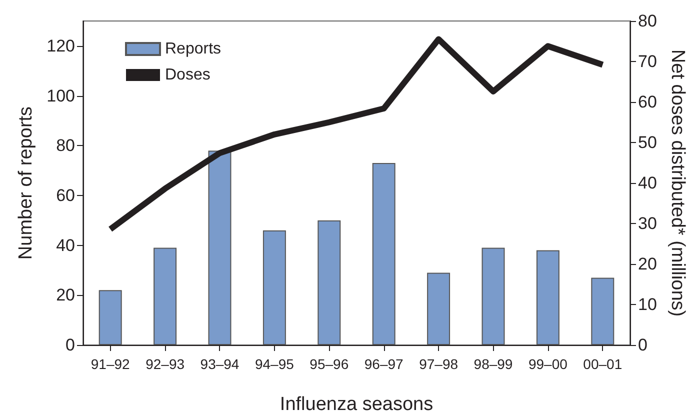 This screenshot has height=419, width=699. I want to click on x-tick-label: 00–01, so click(602, 364).